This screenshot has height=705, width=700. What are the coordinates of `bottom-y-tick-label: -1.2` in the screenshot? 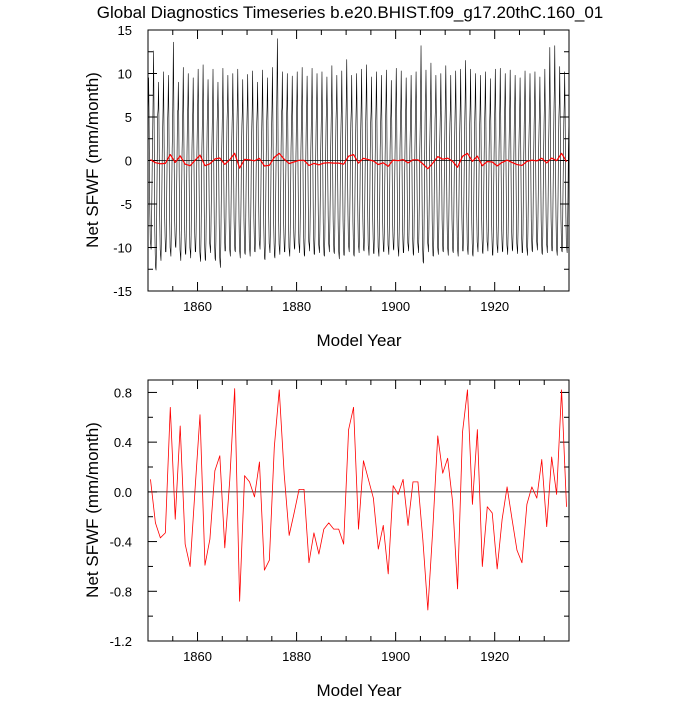 It's located at (121, 641).